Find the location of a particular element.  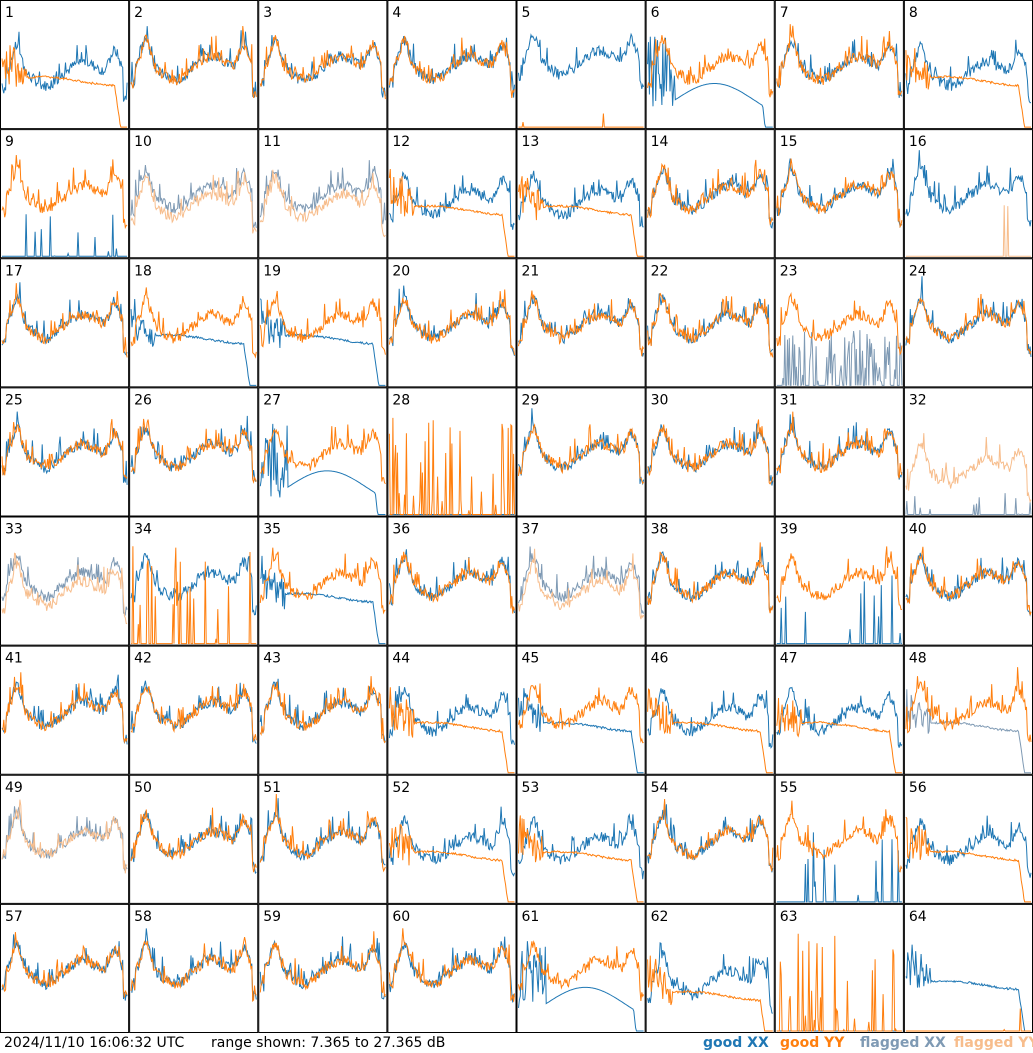

panel-27-xx-line is located at coordinates (322, 469).